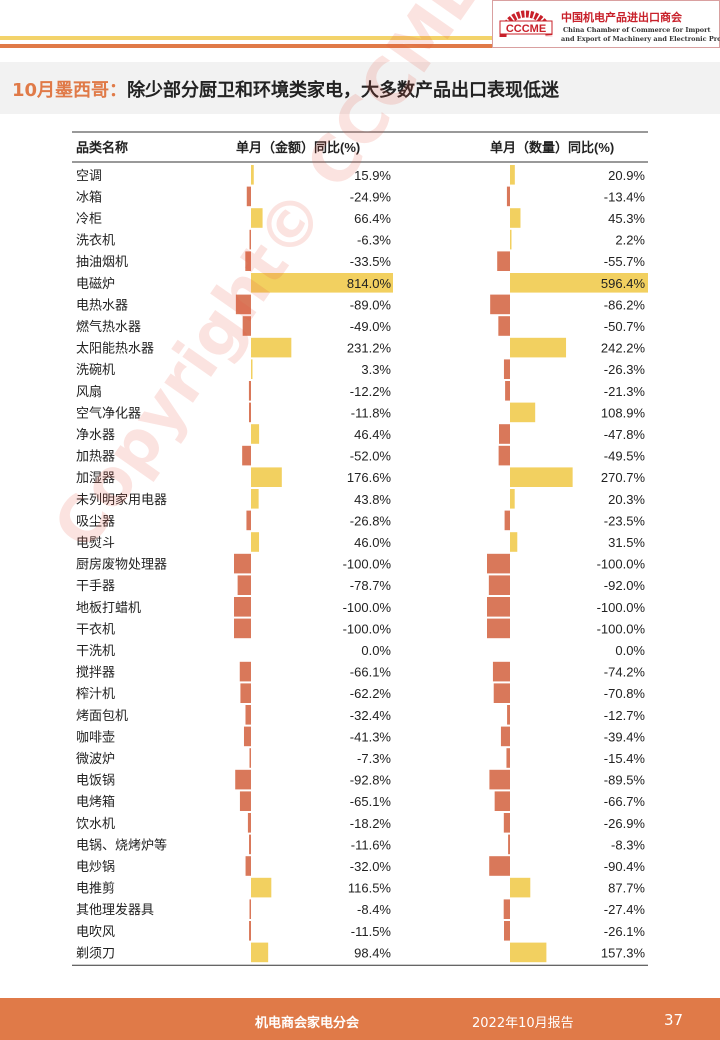 The image size is (720, 1040). I want to click on category-label: 加热器, so click(95, 456).